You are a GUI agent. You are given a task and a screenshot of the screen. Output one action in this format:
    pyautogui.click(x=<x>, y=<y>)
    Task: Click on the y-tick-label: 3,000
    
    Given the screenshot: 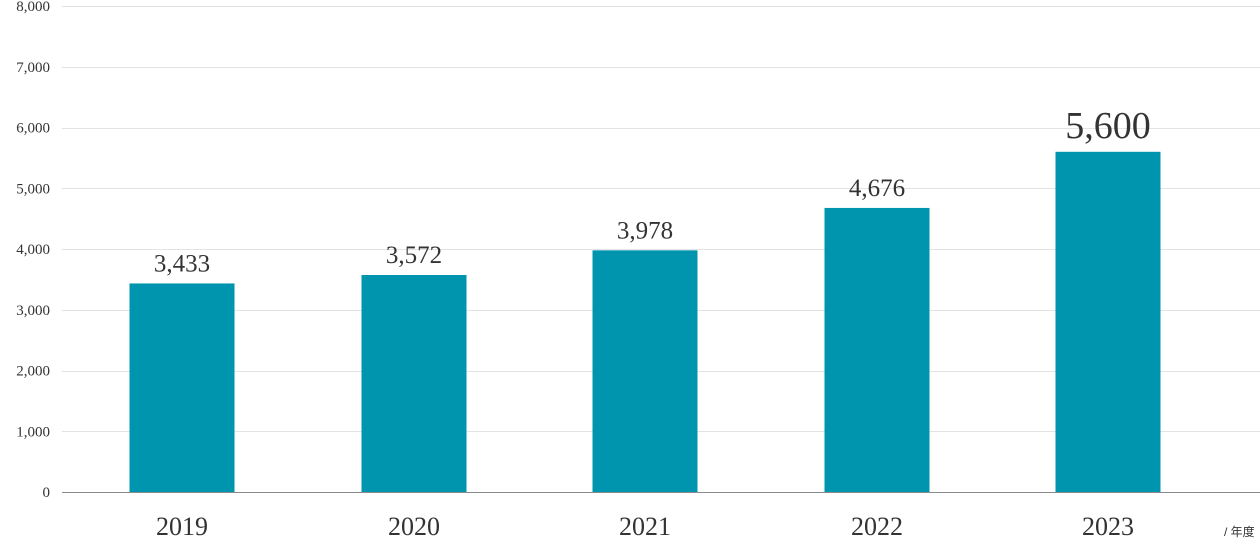 What is the action you would take?
    pyautogui.click(x=33, y=311)
    